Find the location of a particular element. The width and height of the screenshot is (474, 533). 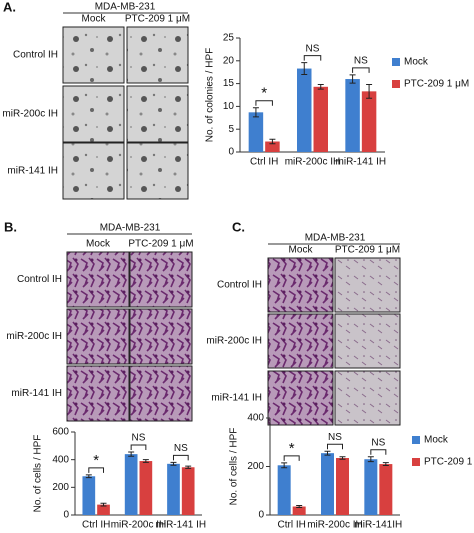

y-tick-label: 25 is located at coordinates (229, 38).